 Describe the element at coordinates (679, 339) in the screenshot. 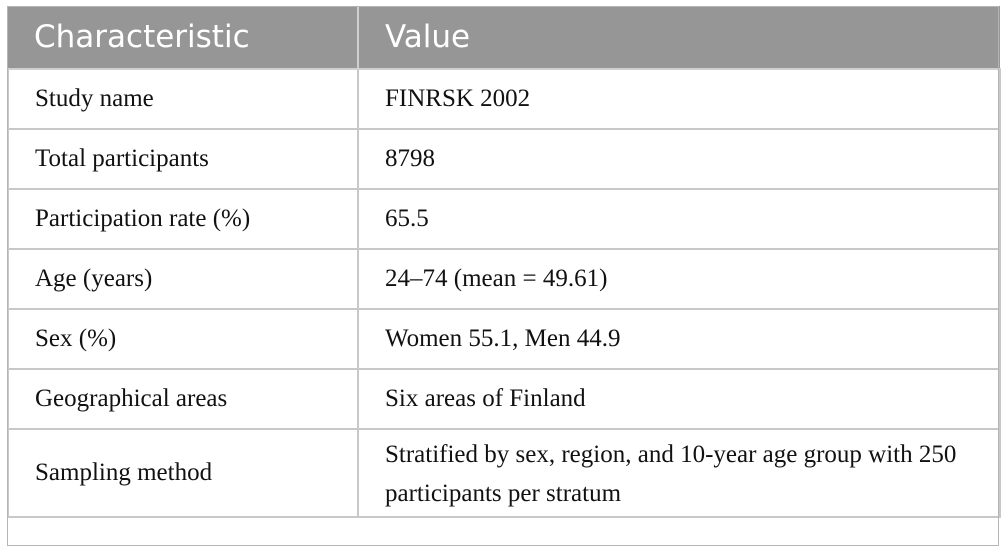

I see `row-value: Women 55.1, Men 44.9` at that location.